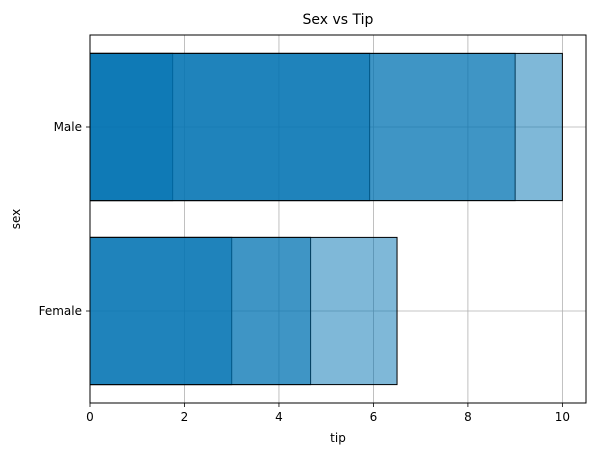 The image size is (595, 455). What do you see at coordinates (16, 219) in the screenshot?
I see `y-axis-label: sex` at bounding box center [16, 219].